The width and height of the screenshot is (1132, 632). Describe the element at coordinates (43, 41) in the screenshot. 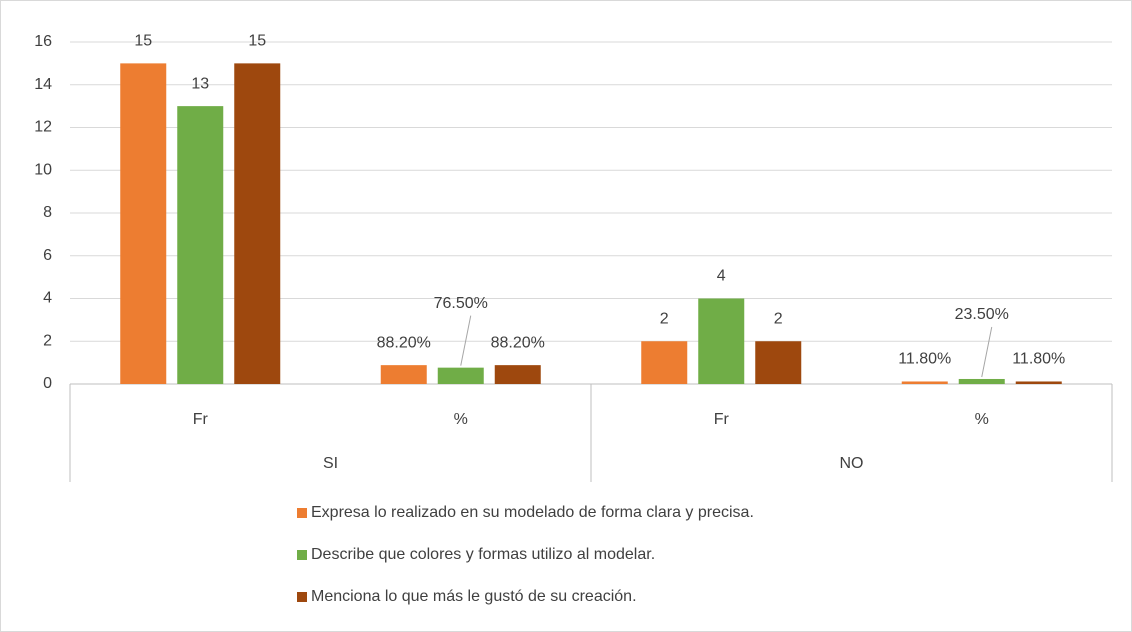

I see `y-tick-label: 16` at that location.